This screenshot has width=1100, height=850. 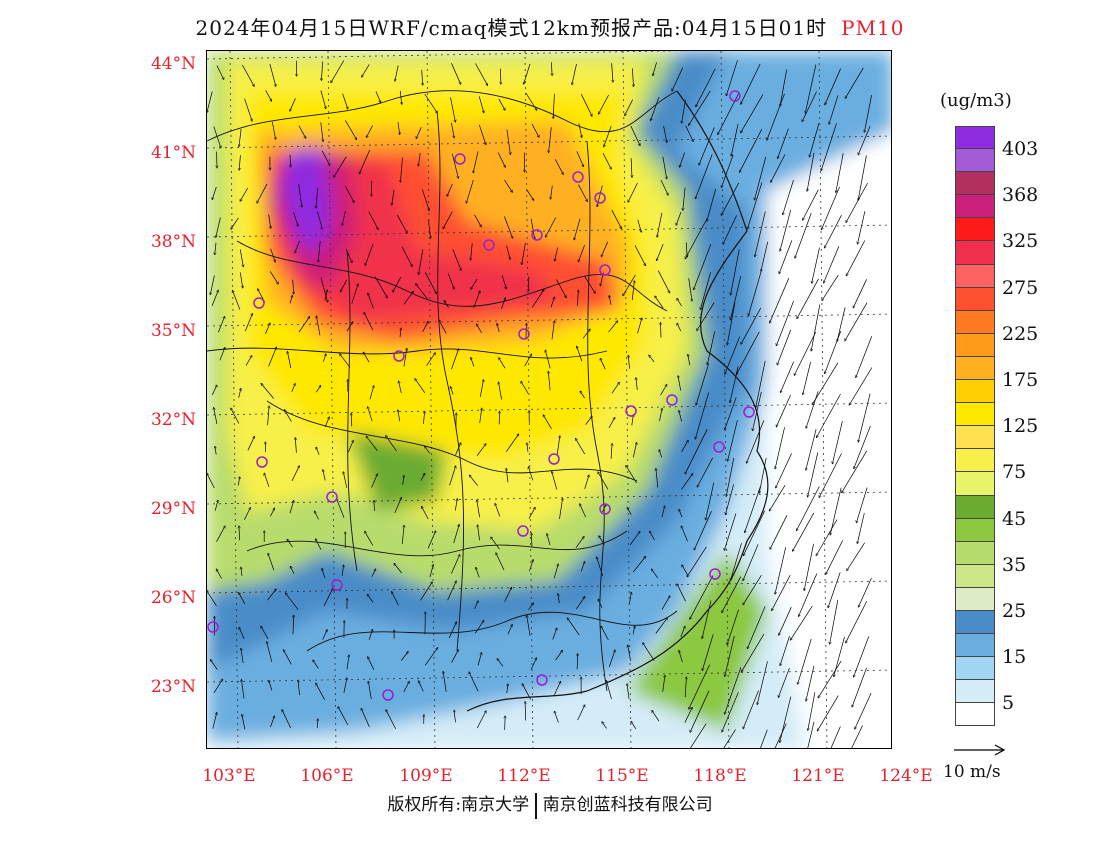 What do you see at coordinates (627, 805) in the screenshot?
I see `copyright-right: 南京创蓝科技有限公司` at bounding box center [627, 805].